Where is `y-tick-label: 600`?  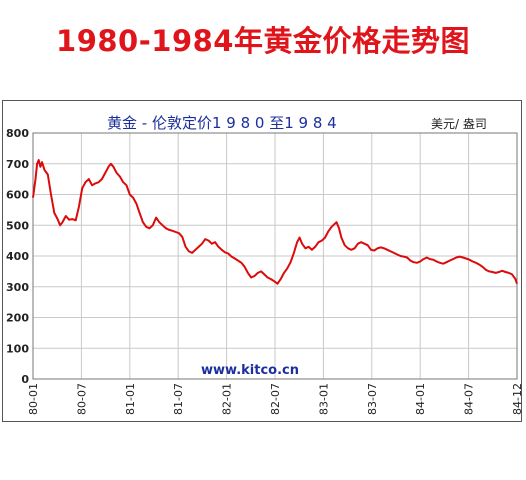
y-tick-label: 600 is located at coordinates (17, 195).